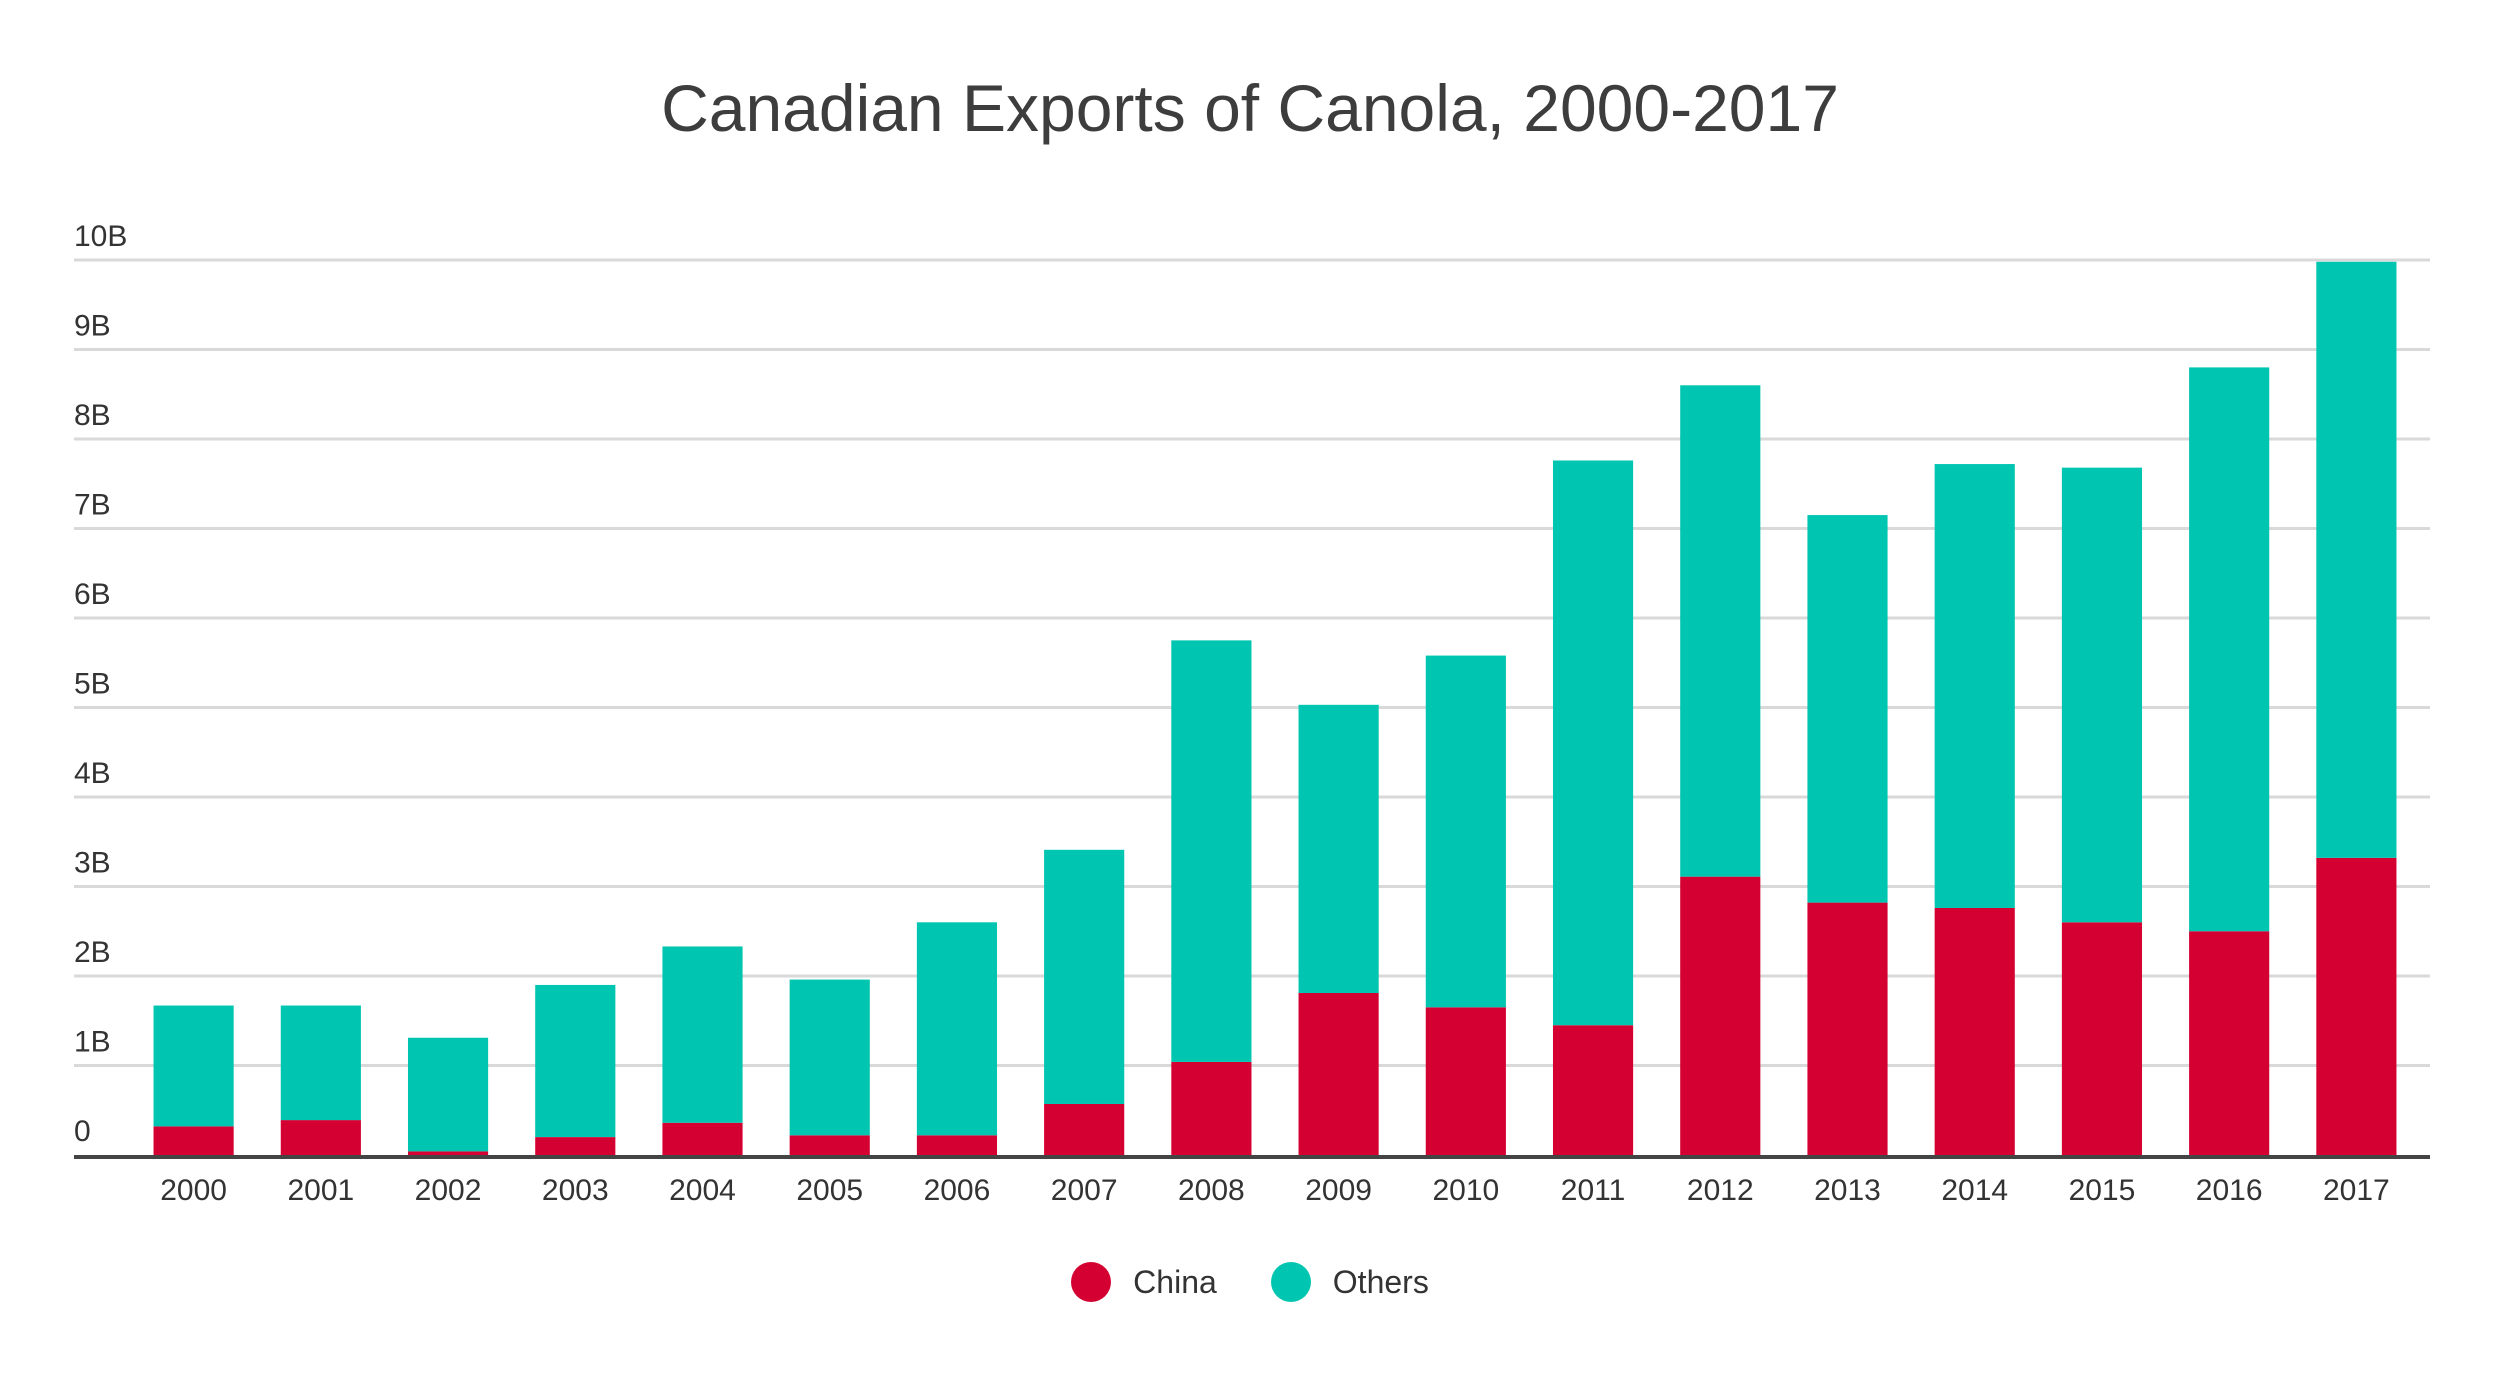 Image resolution: width=2500 pixels, height=1373 pixels. I want to click on bar-others-2005, so click(829, 1057).